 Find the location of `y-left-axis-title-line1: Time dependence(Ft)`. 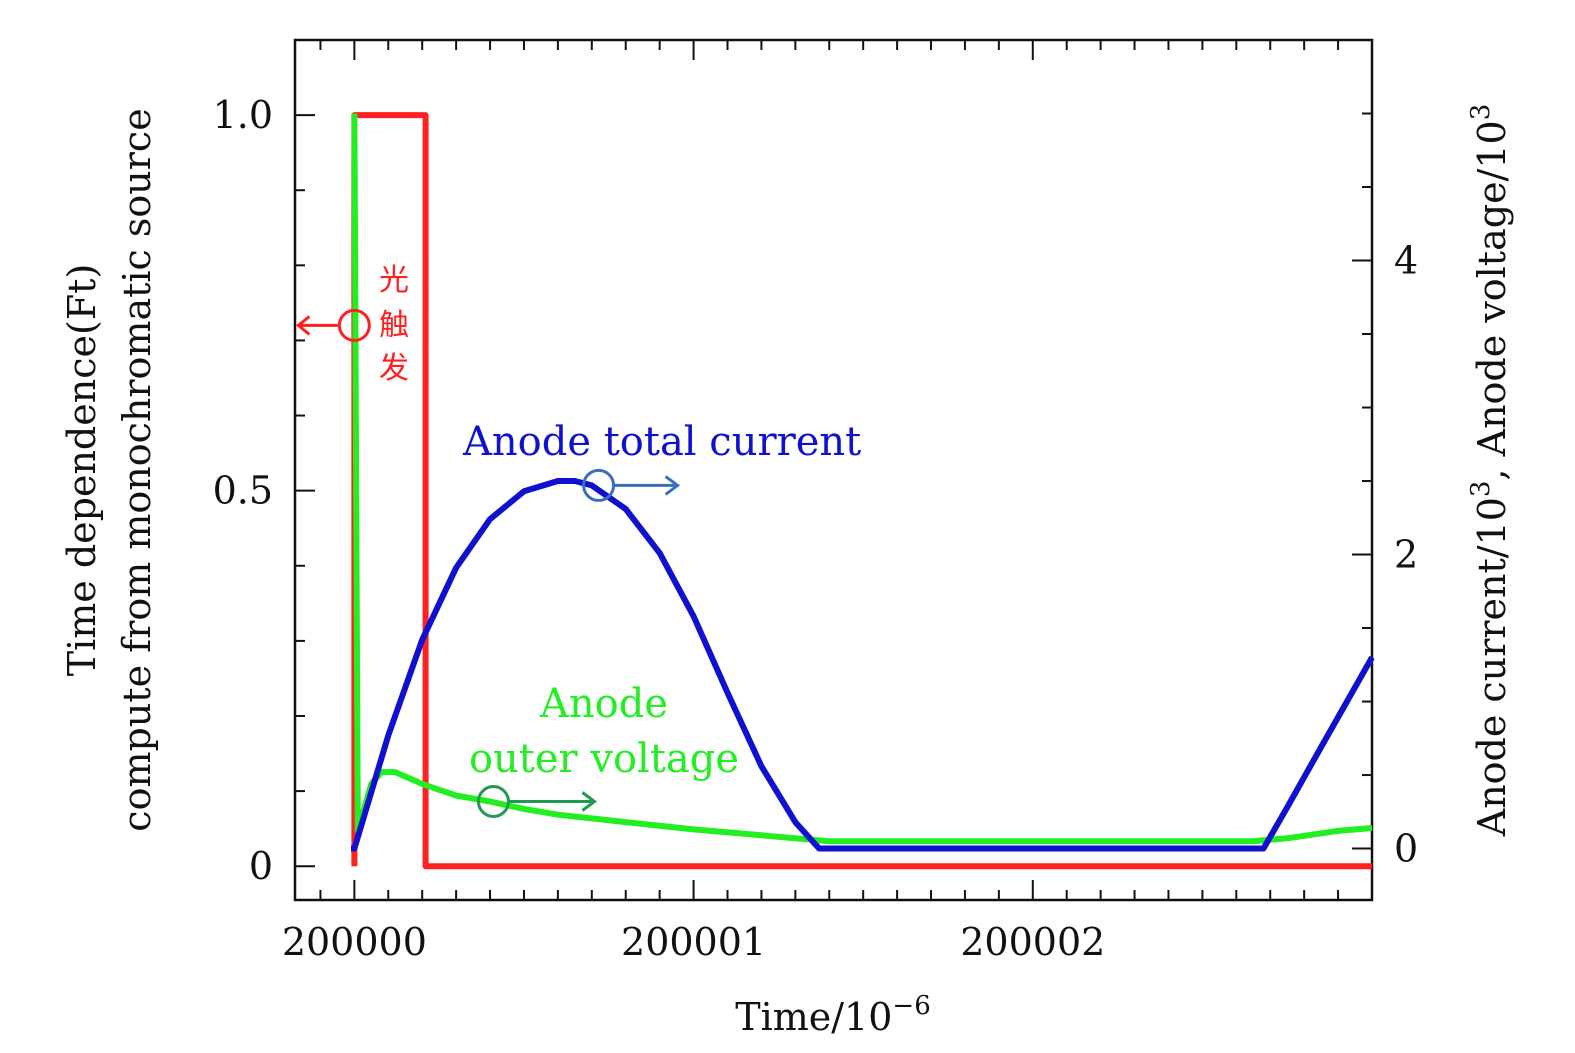

y-left-axis-title-line1: Time dependence(Ft) is located at coordinates (82, 470).